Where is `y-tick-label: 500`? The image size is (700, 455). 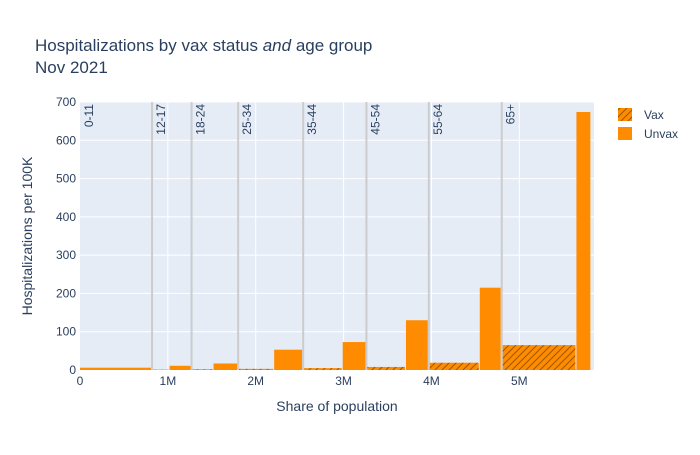 y-tick-label: 500 is located at coordinates (66, 179).